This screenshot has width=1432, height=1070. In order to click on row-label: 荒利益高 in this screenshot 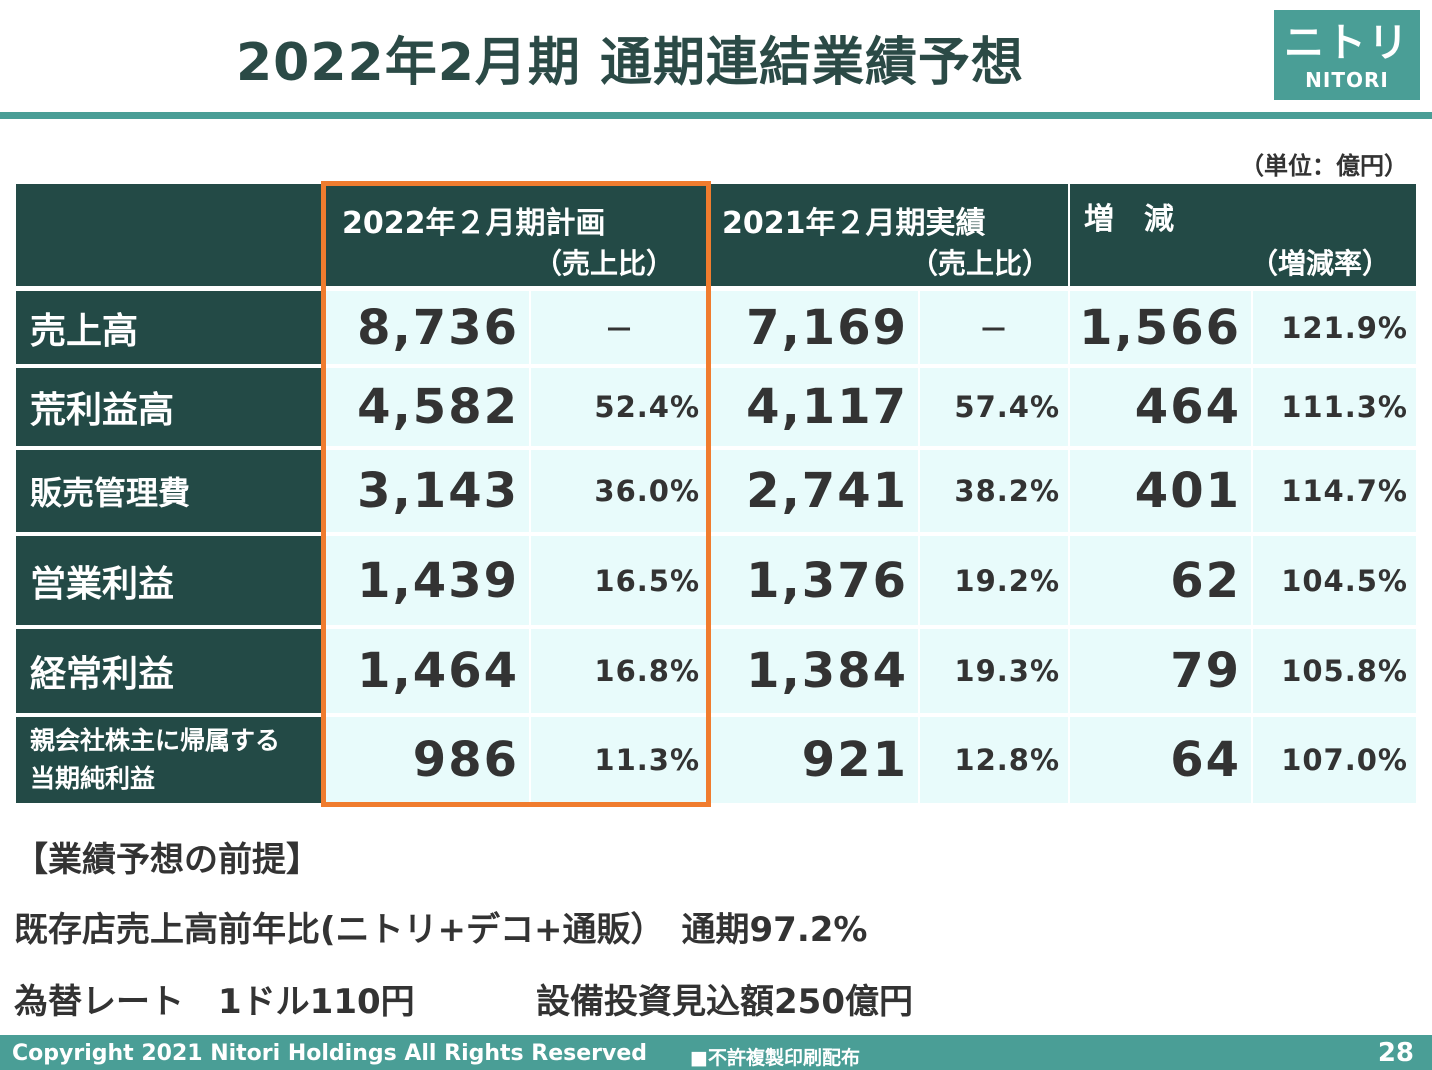, I will do `click(170, 407)`.